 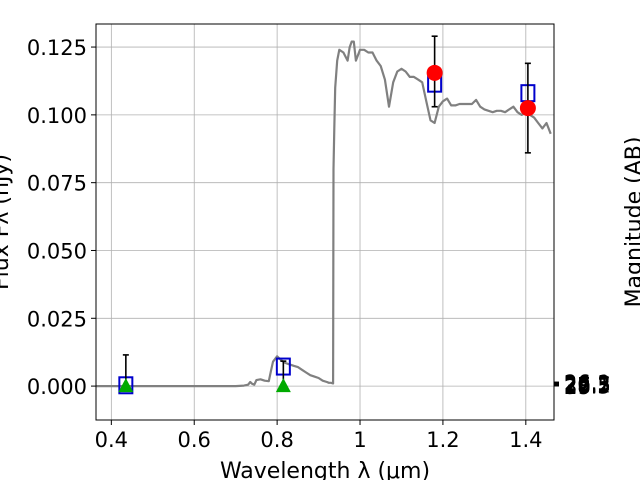 I want to click on y-tick-label: 0.050, so click(x=57, y=251).